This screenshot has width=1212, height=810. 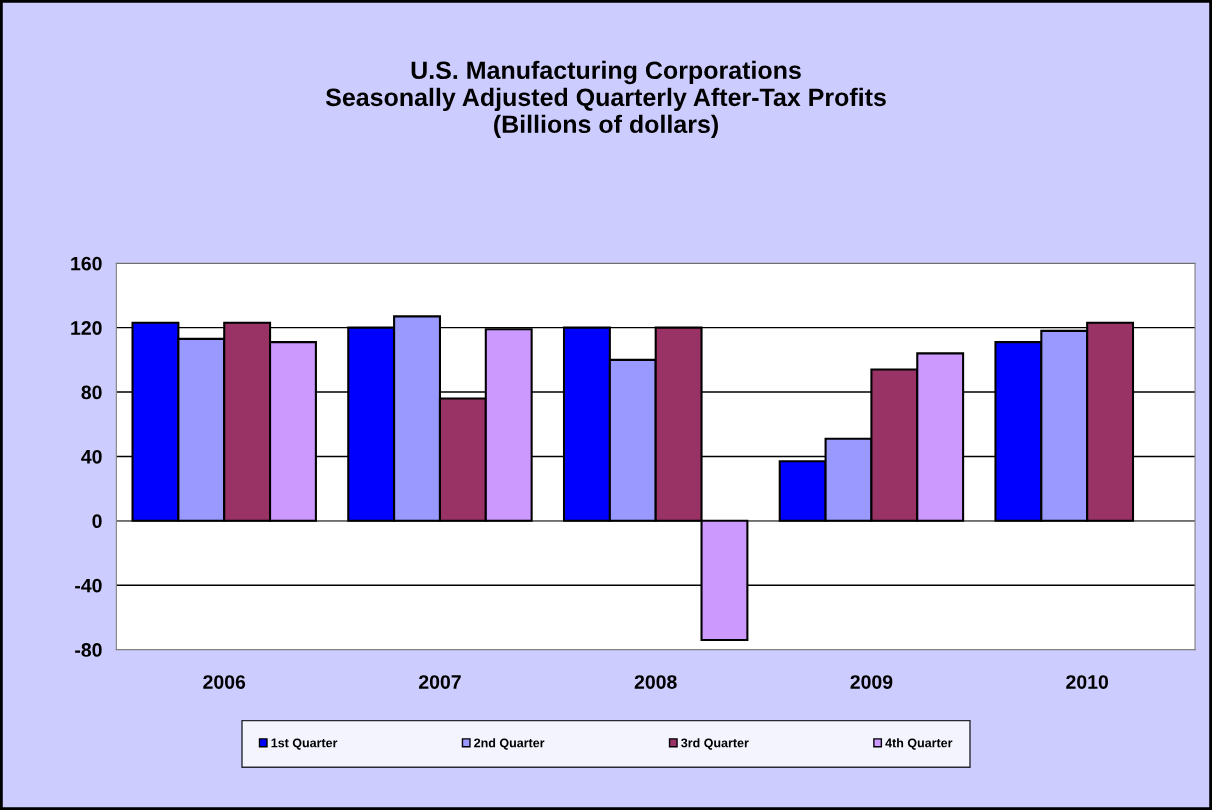 I want to click on x-tick-label: 2010, so click(x=1087, y=682).